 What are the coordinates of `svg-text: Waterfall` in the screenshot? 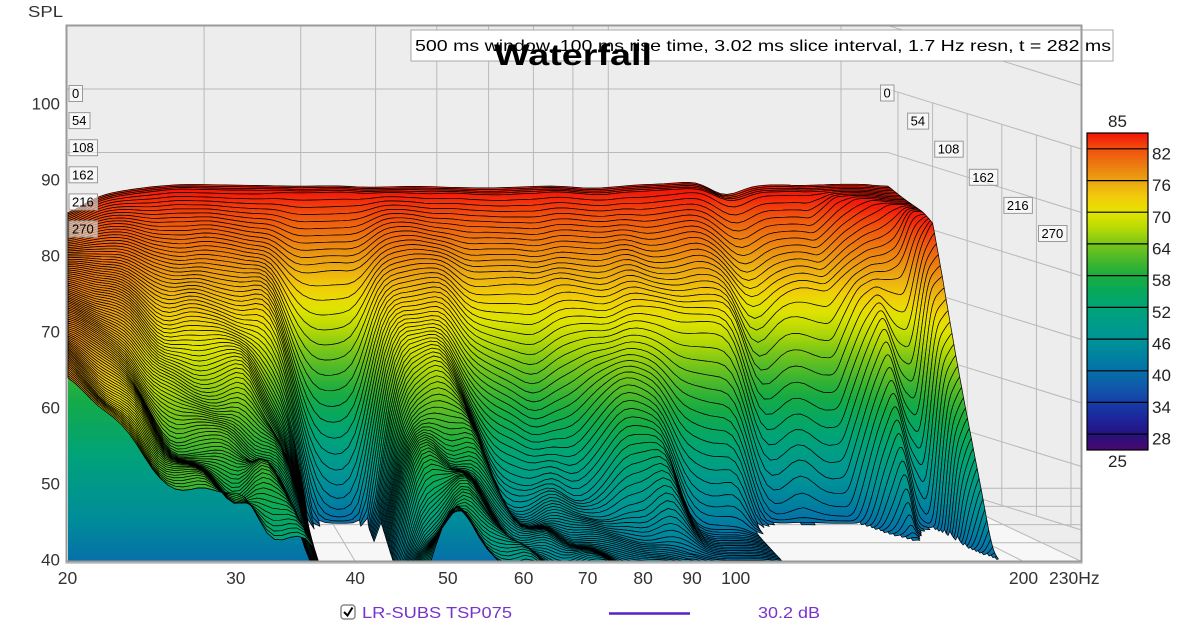 It's located at (573, 55).